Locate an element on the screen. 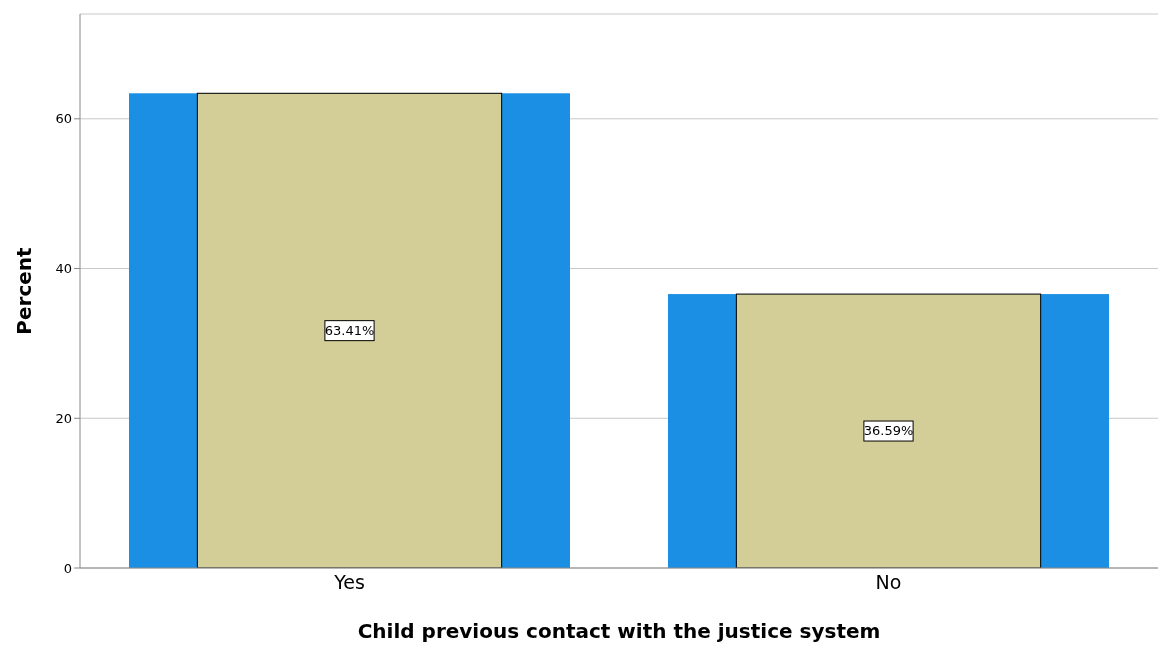 The width and height of the screenshot is (1166, 657). x-axis-title: Child previous contact with the justice system is located at coordinates (619, 631).